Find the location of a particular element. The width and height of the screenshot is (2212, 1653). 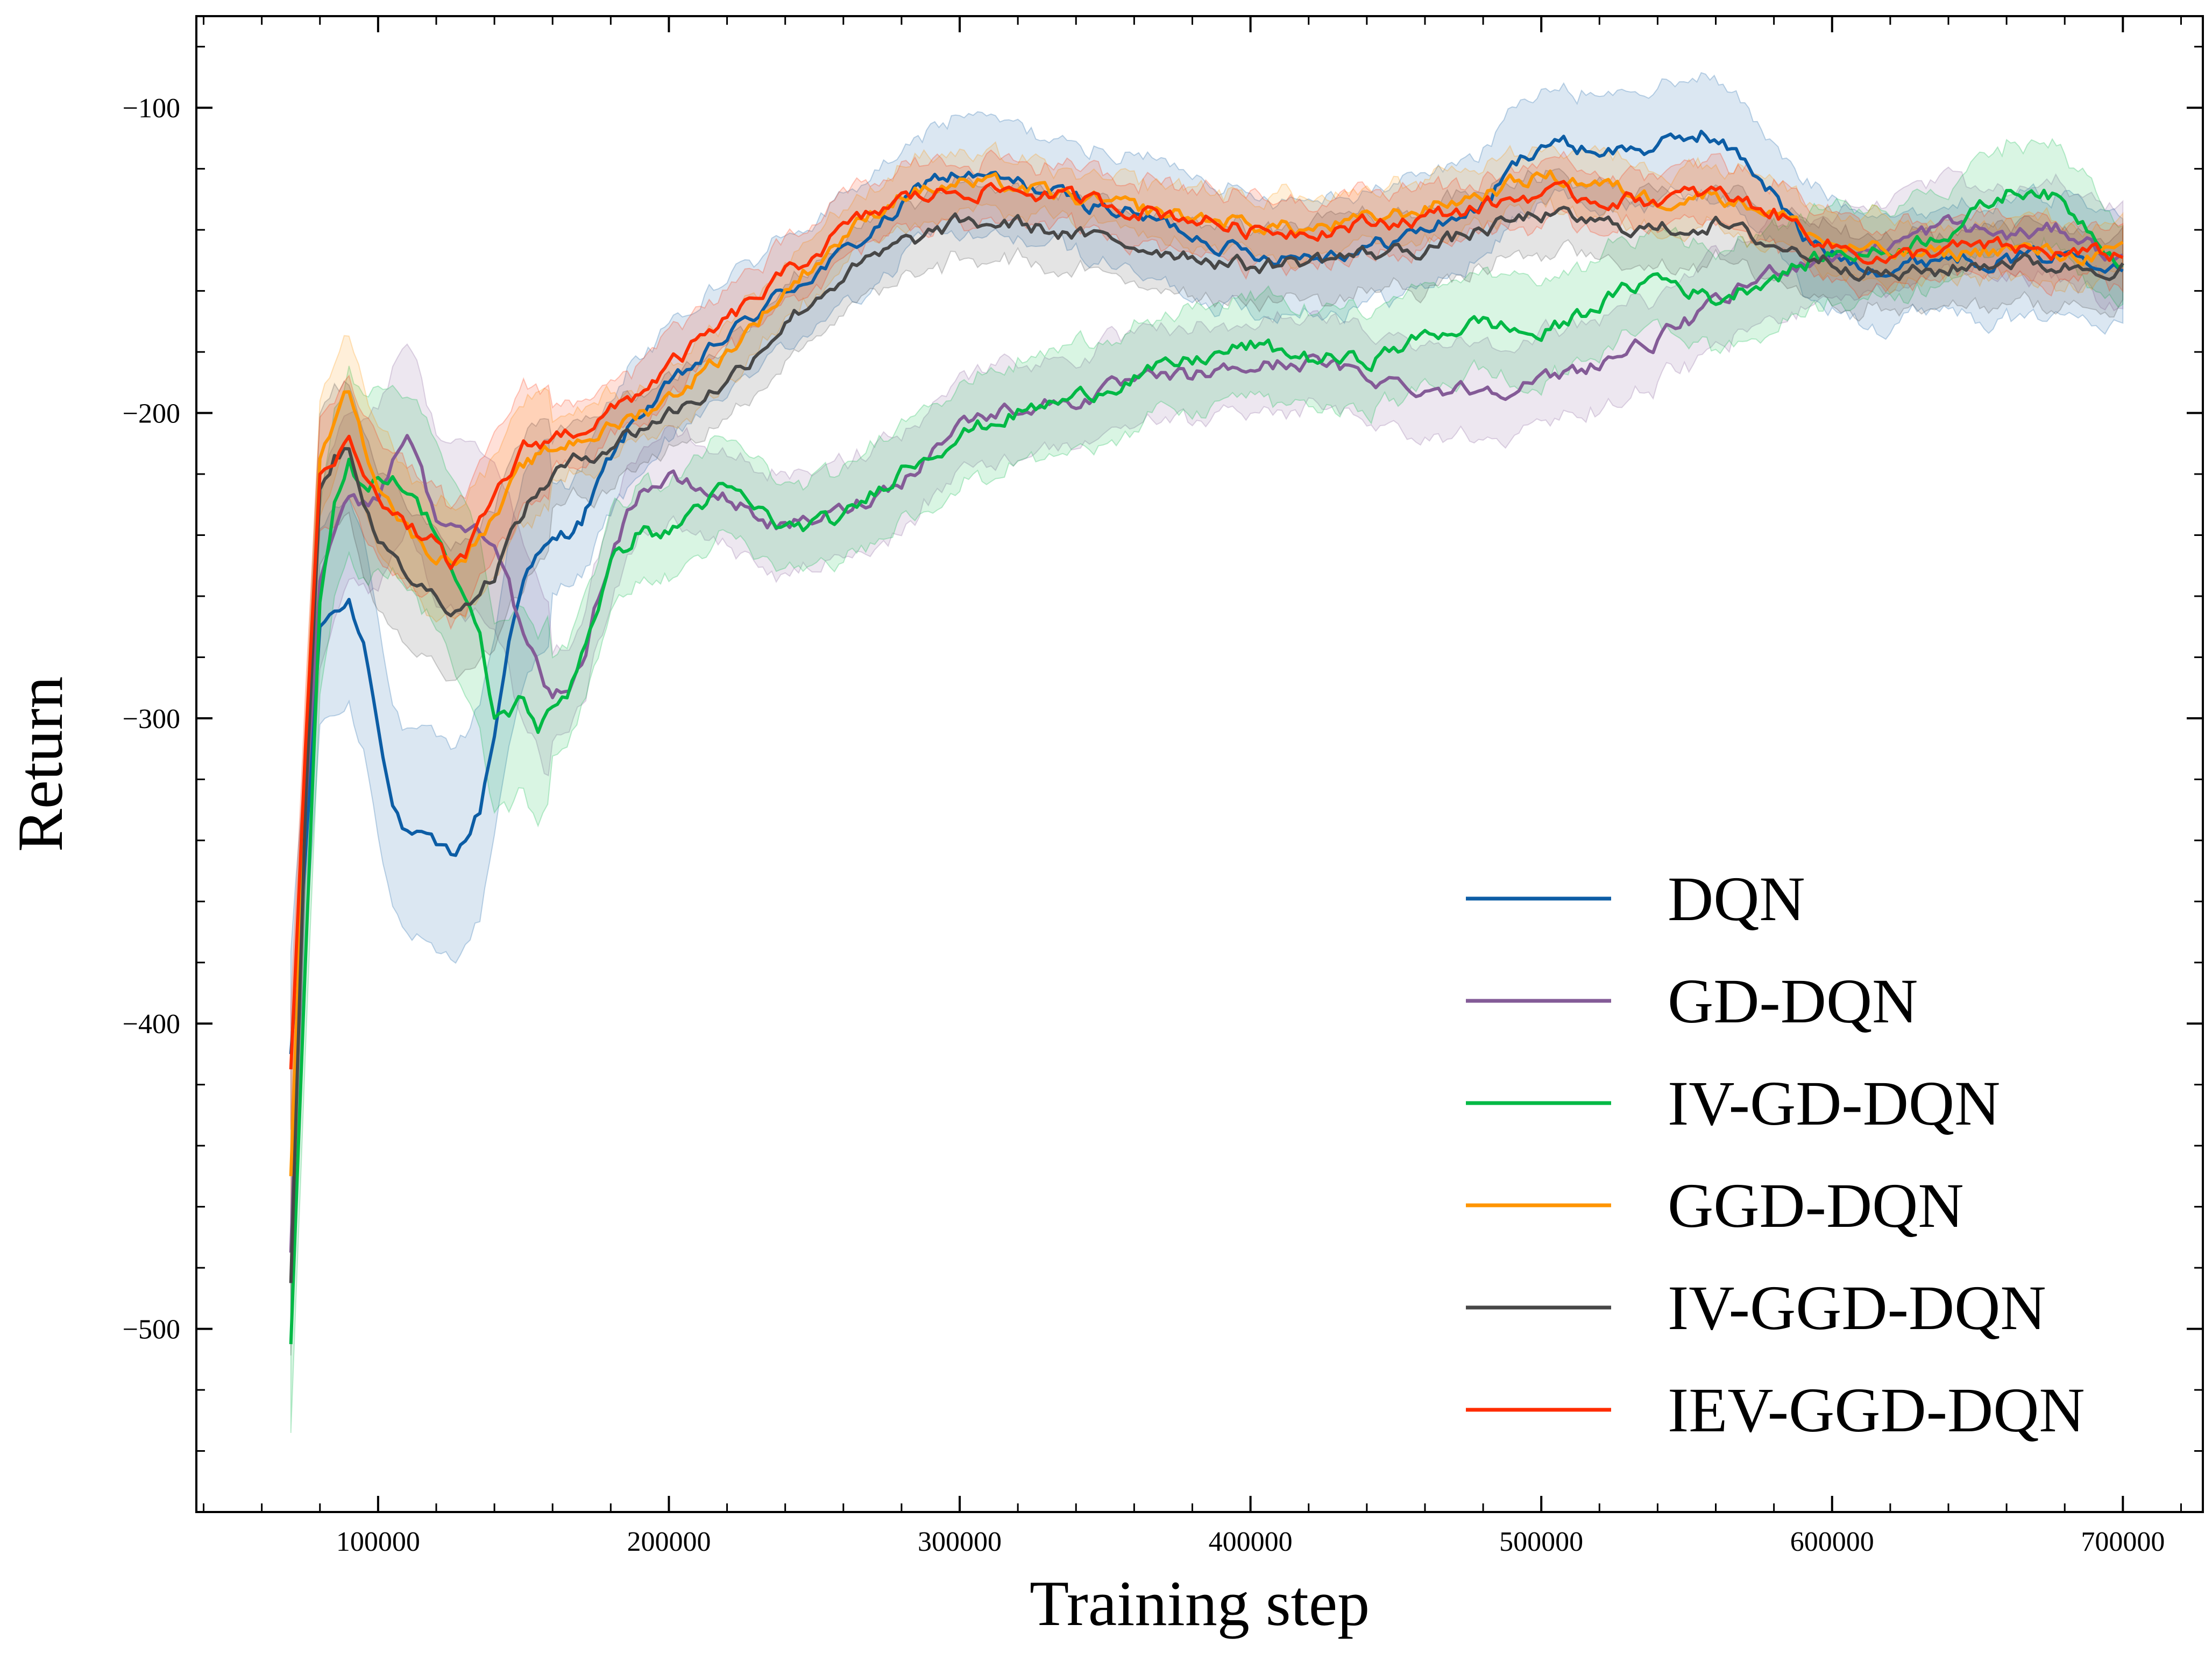

x-tick-label: 100000 is located at coordinates (378, 1542).